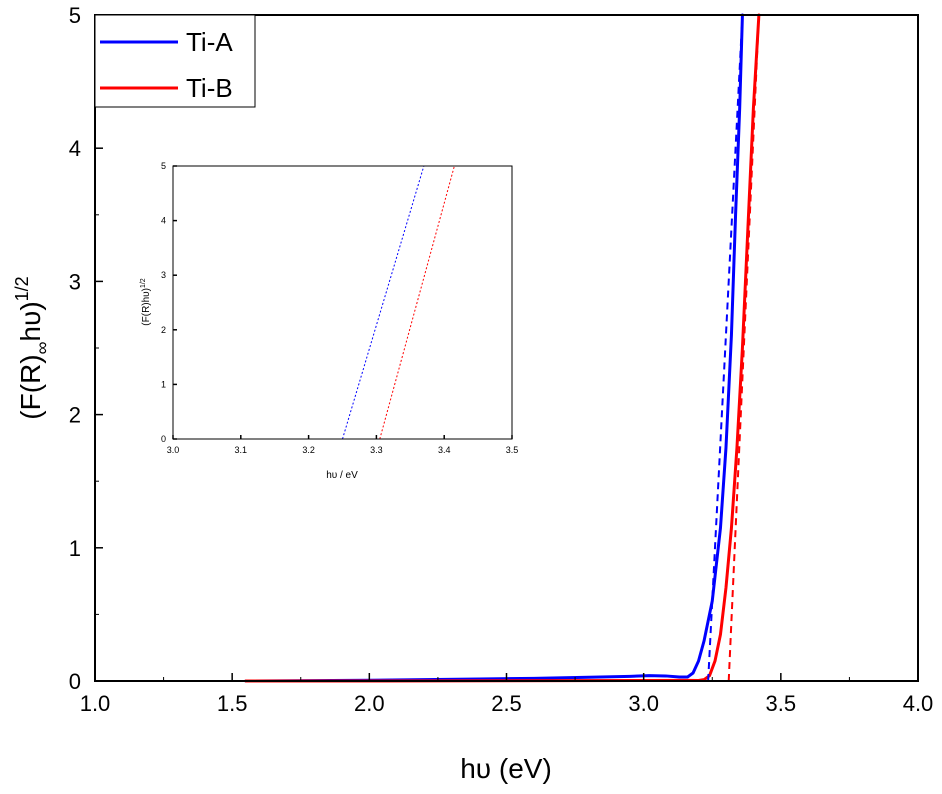 This screenshot has height=794, width=942. Describe the element at coordinates (75, 15) in the screenshot. I see `main-y-tick-label: 5` at that location.